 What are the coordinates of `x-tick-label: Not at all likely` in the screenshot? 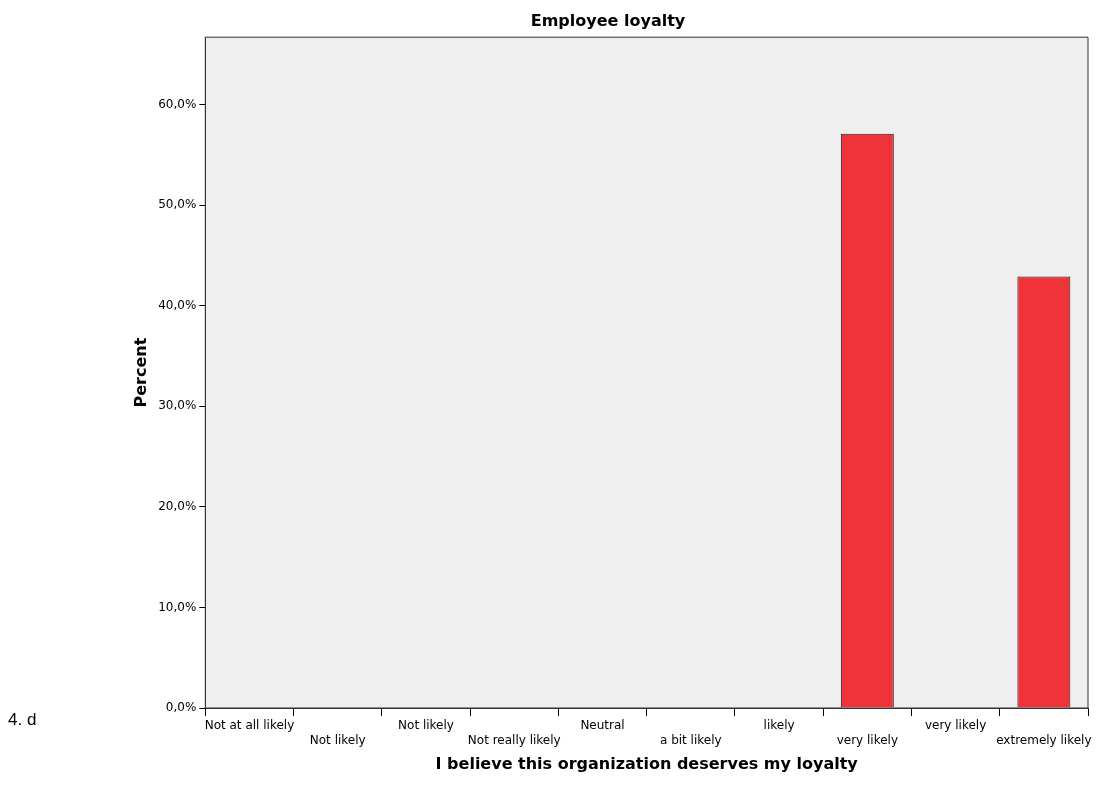 It's located at (249, 725).